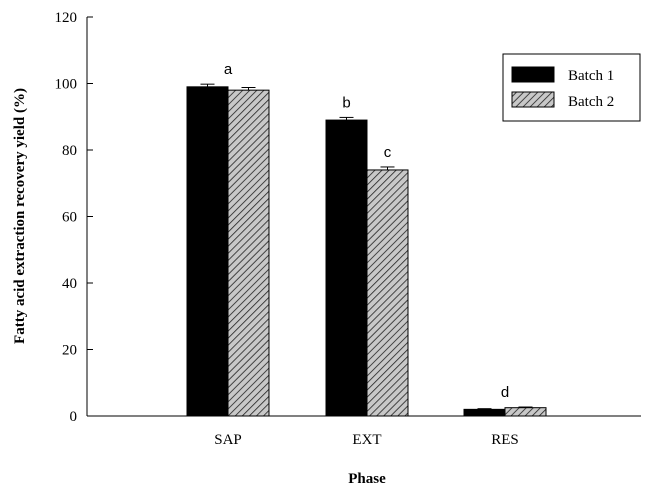 This screenshot has width=647, height=488. I want to click on y-tick-label: 80, so click(69, 151).